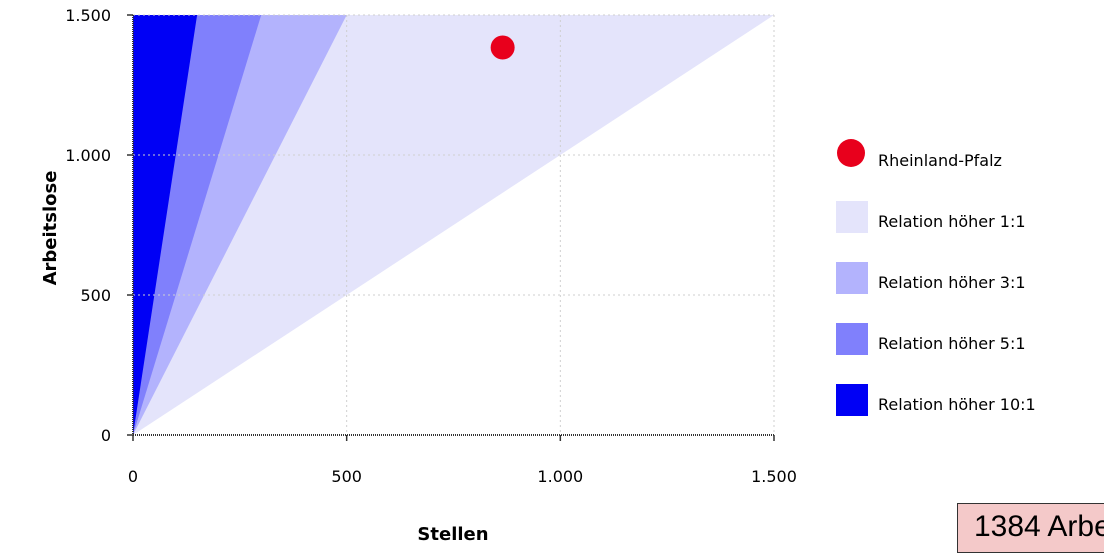 This screenshot has height=553, width=1104. Describe the element at coordinates (95, 295) in the screenshot. I see `y-tick-label: 500` at that location.